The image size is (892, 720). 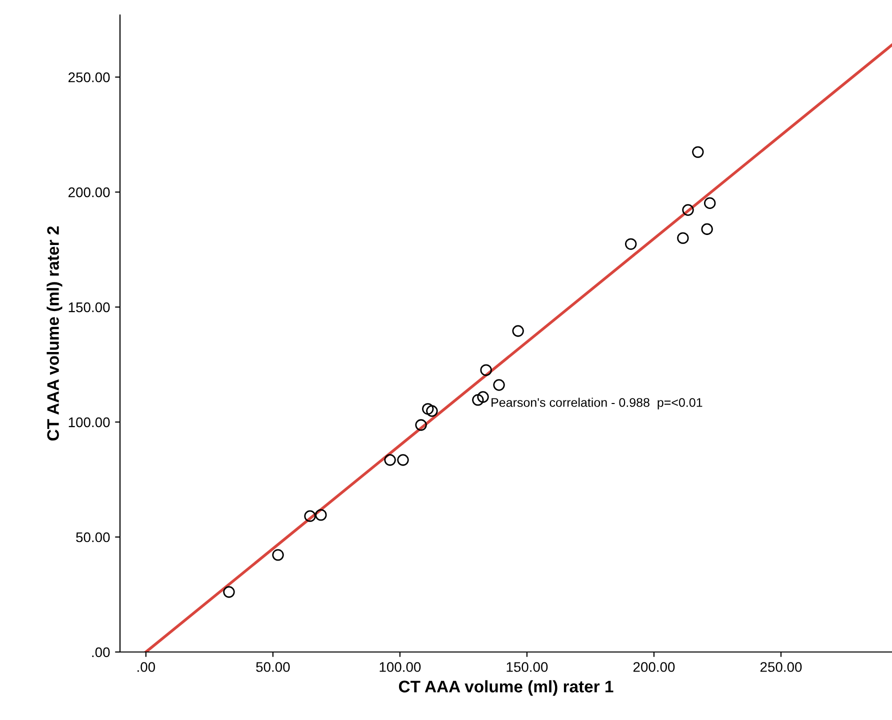 What do you see at coordinates (89, 77) in the screenshot?
I see `y-tick-label: 250.00` at bounding box center [89, 77].